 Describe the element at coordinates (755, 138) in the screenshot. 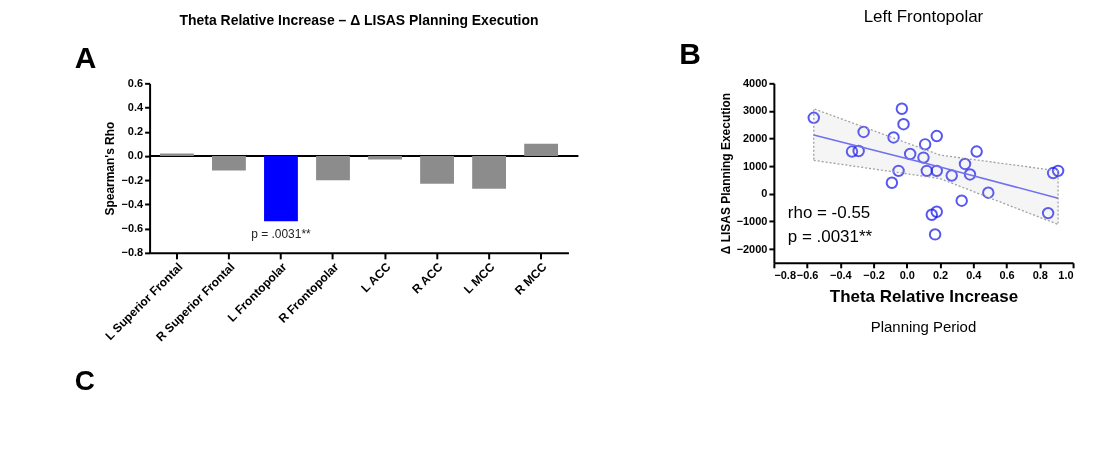

I see `y-tick-label: 2000` at that location.